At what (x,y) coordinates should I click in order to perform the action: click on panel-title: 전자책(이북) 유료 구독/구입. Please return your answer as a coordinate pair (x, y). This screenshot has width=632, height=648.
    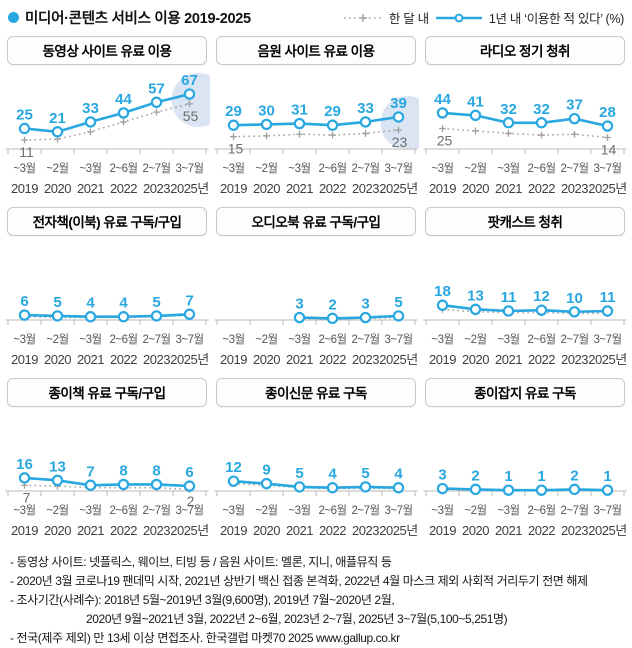
    Looking at the image, I should click on (107, 221).